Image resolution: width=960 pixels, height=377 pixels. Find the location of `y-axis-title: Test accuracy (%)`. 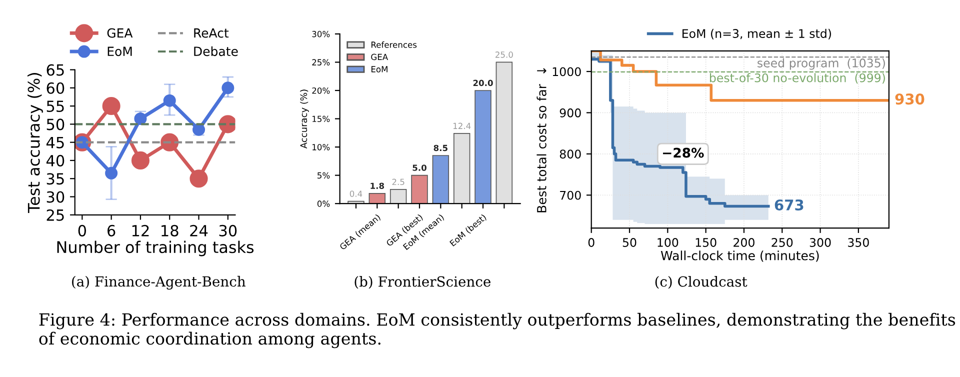

y-axis-title: Test accuracy (%) is located at coordinates (35, 143).